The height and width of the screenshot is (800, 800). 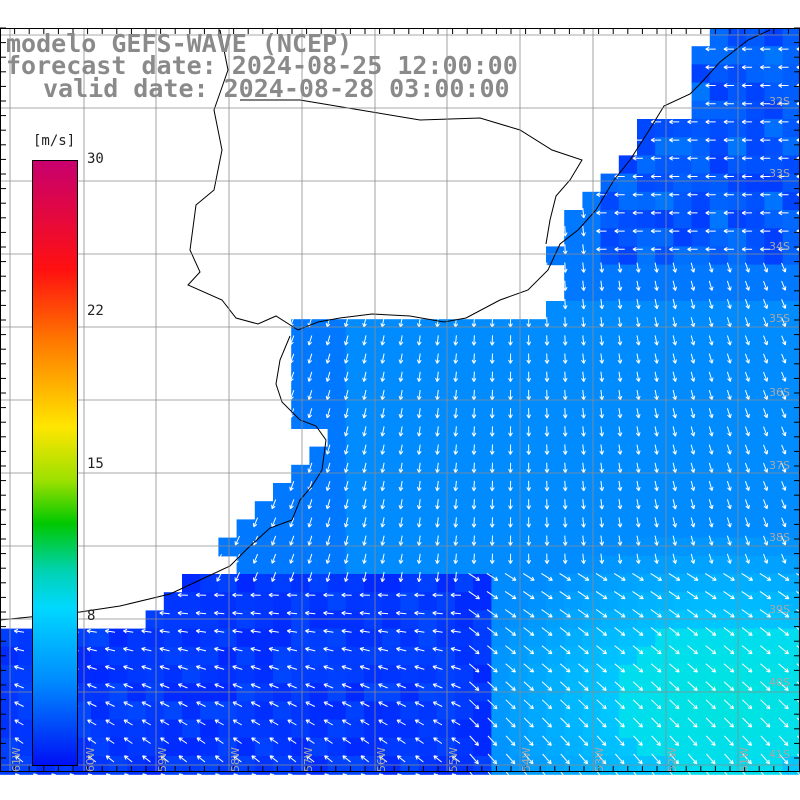 I want to click on lat-label: 34S, so click(x=779, y=246).